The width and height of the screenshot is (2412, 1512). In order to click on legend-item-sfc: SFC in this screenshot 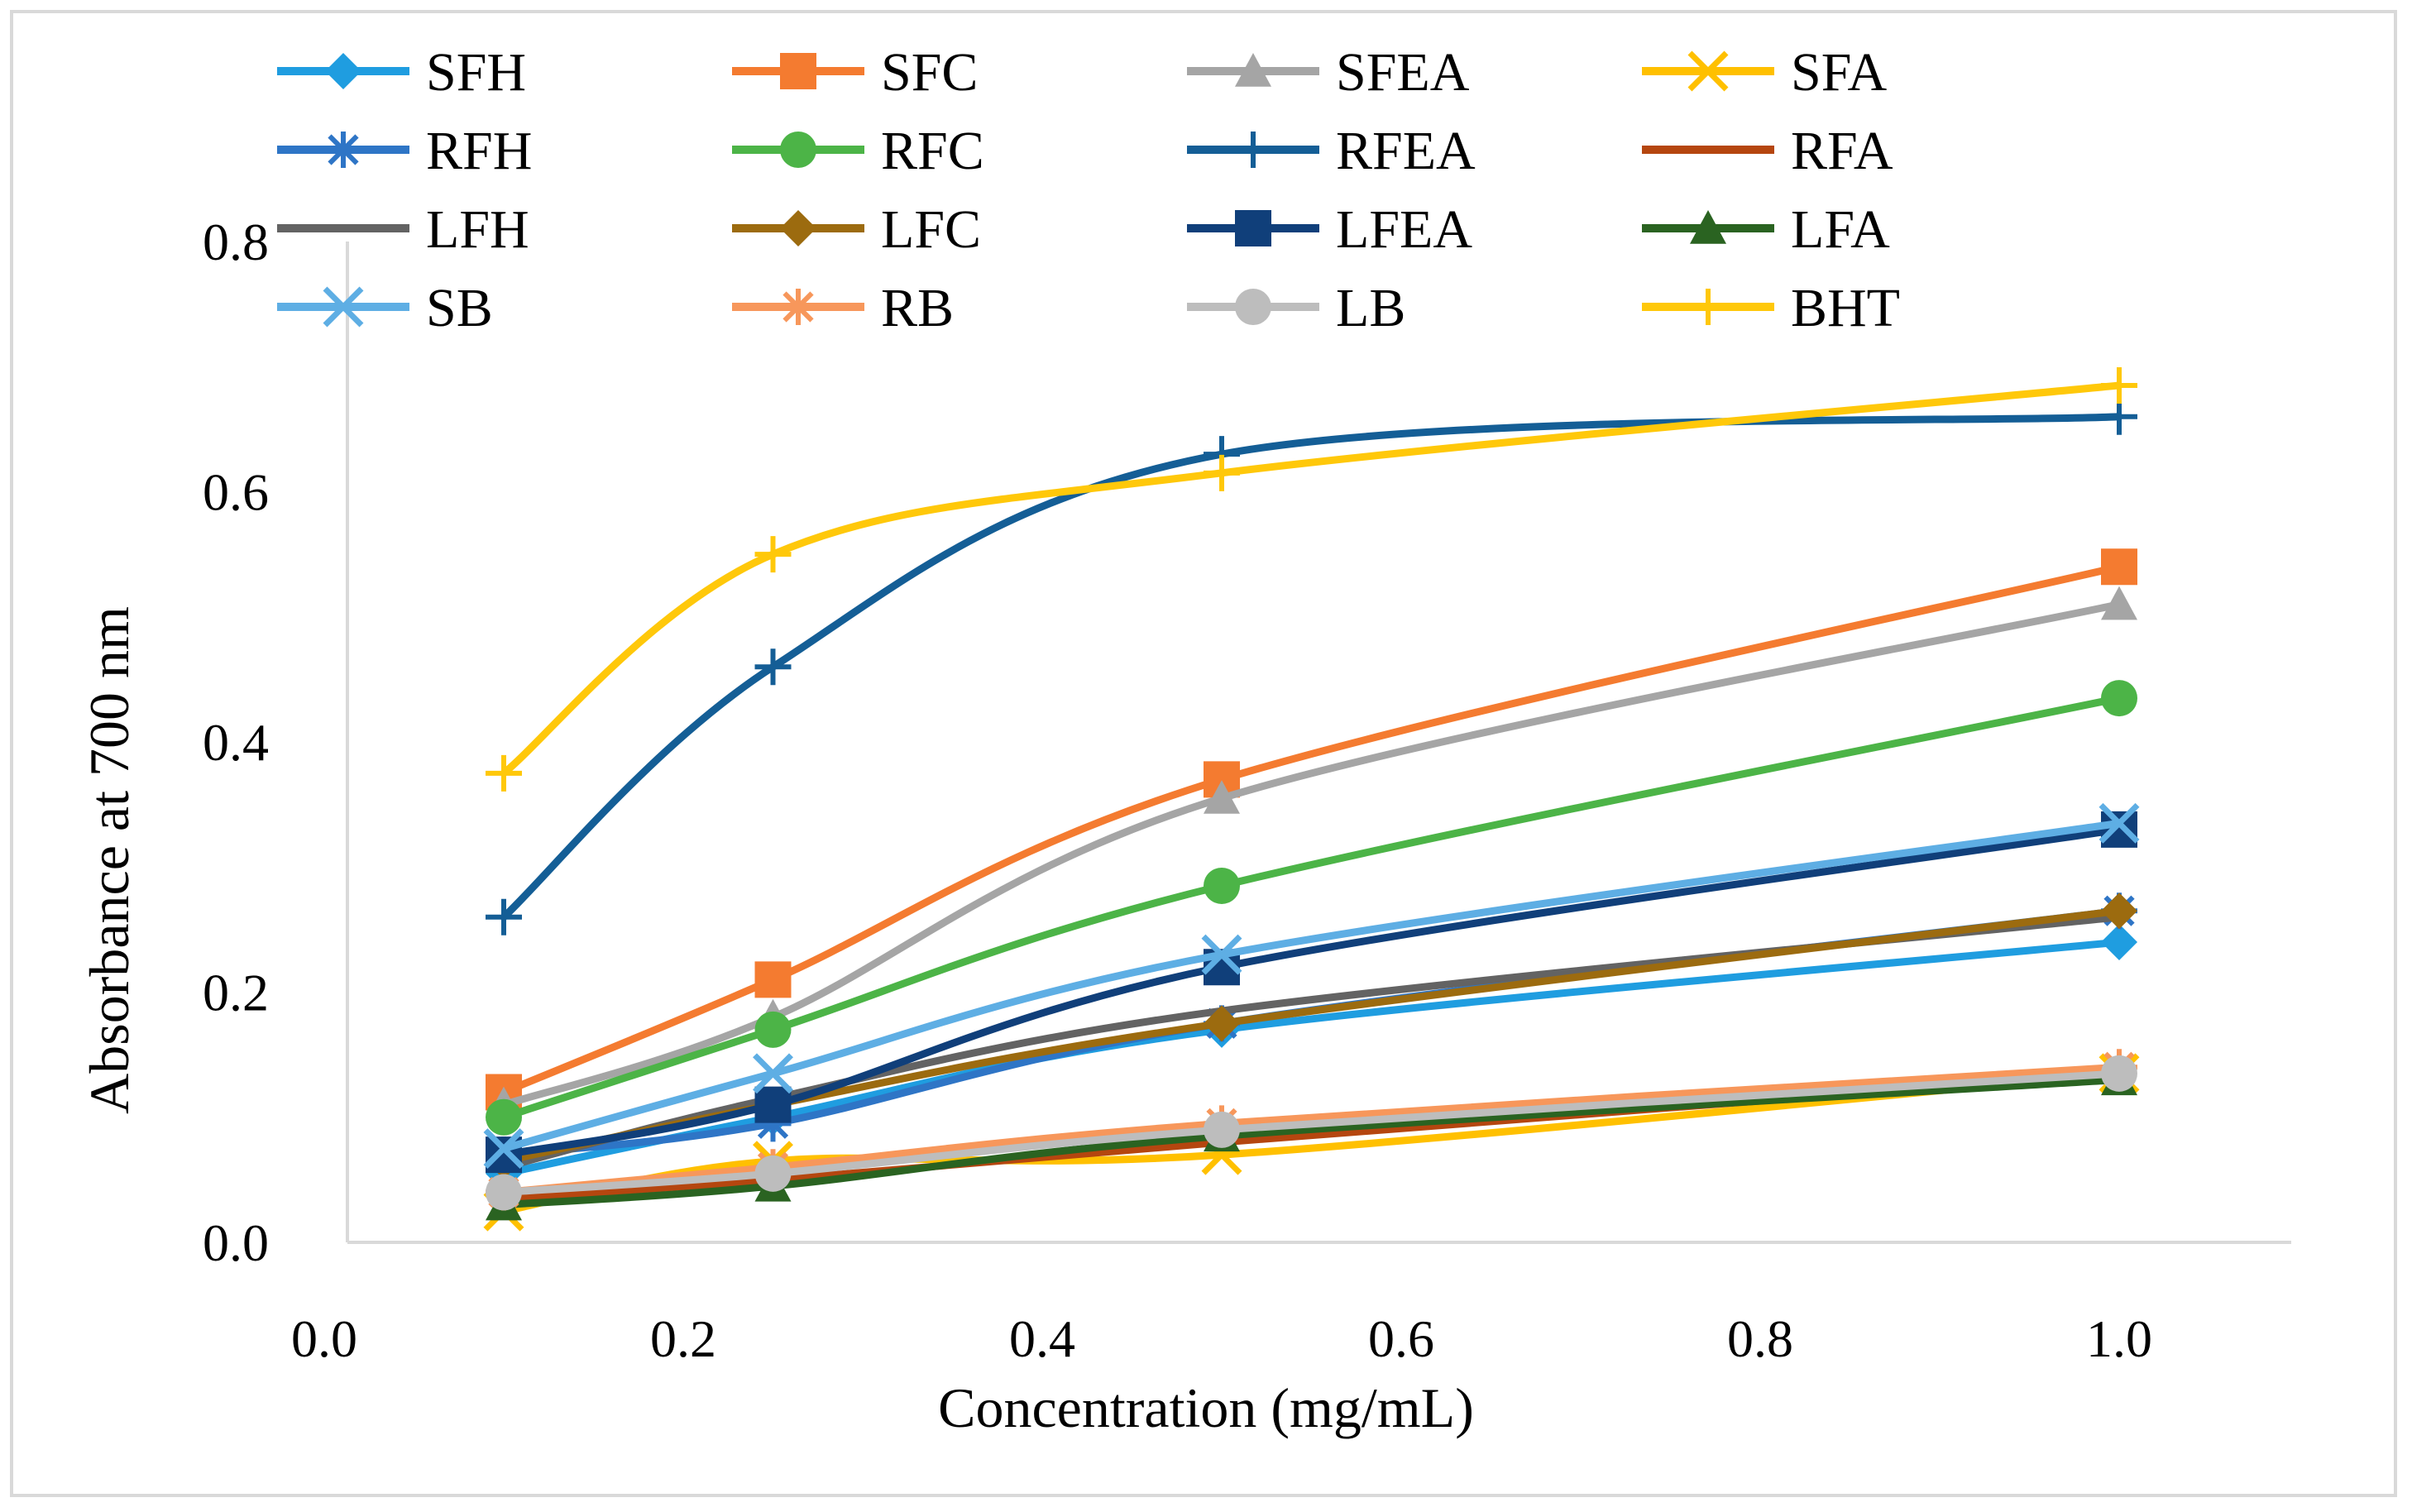, I will do `click(855, 72)`.